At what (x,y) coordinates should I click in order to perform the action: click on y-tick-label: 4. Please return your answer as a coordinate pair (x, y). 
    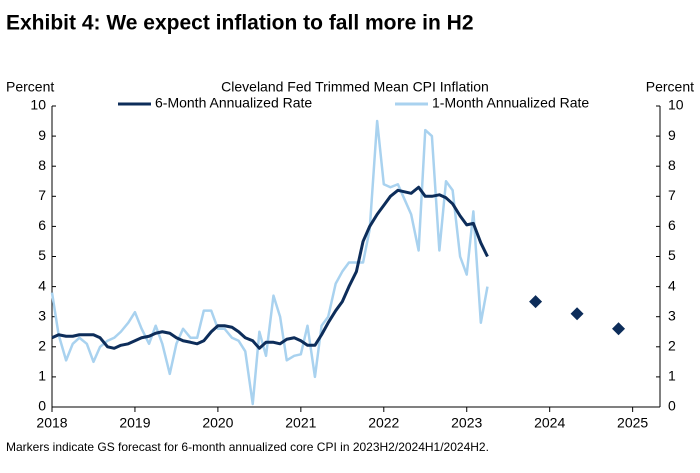
    Looking at the image, I should click on (42, 285).